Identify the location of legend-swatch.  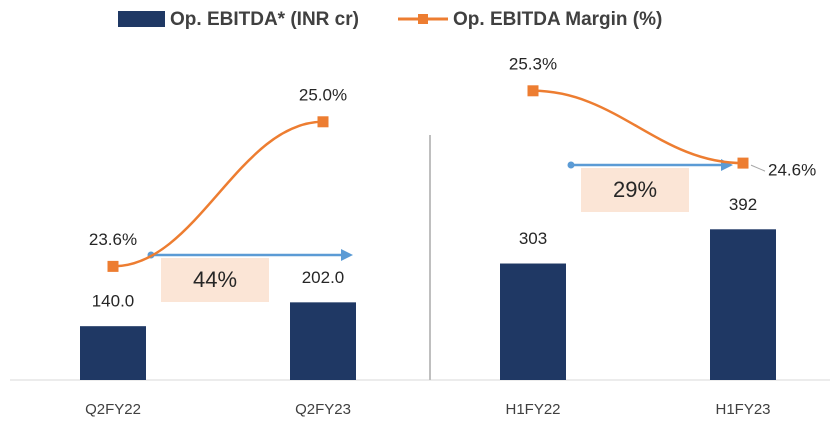
(141, 19).